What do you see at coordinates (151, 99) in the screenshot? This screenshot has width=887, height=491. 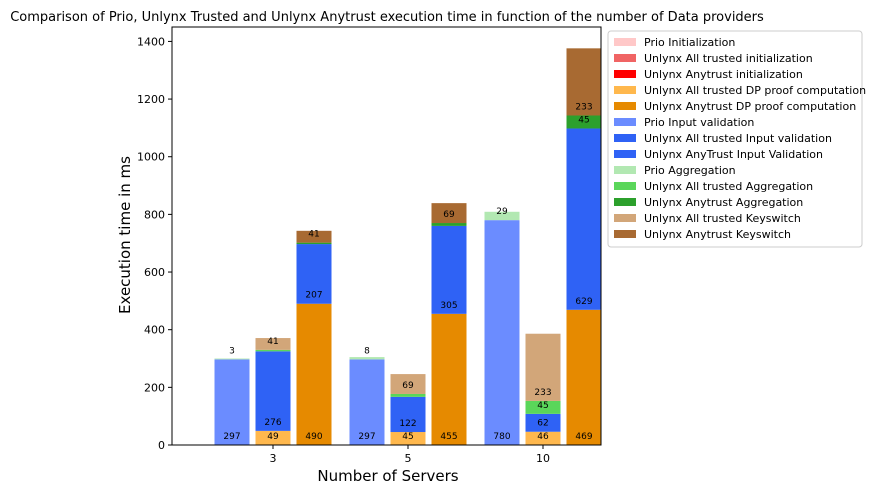 I see `y-tick-label: 1200` at bounding box center [151, 99].